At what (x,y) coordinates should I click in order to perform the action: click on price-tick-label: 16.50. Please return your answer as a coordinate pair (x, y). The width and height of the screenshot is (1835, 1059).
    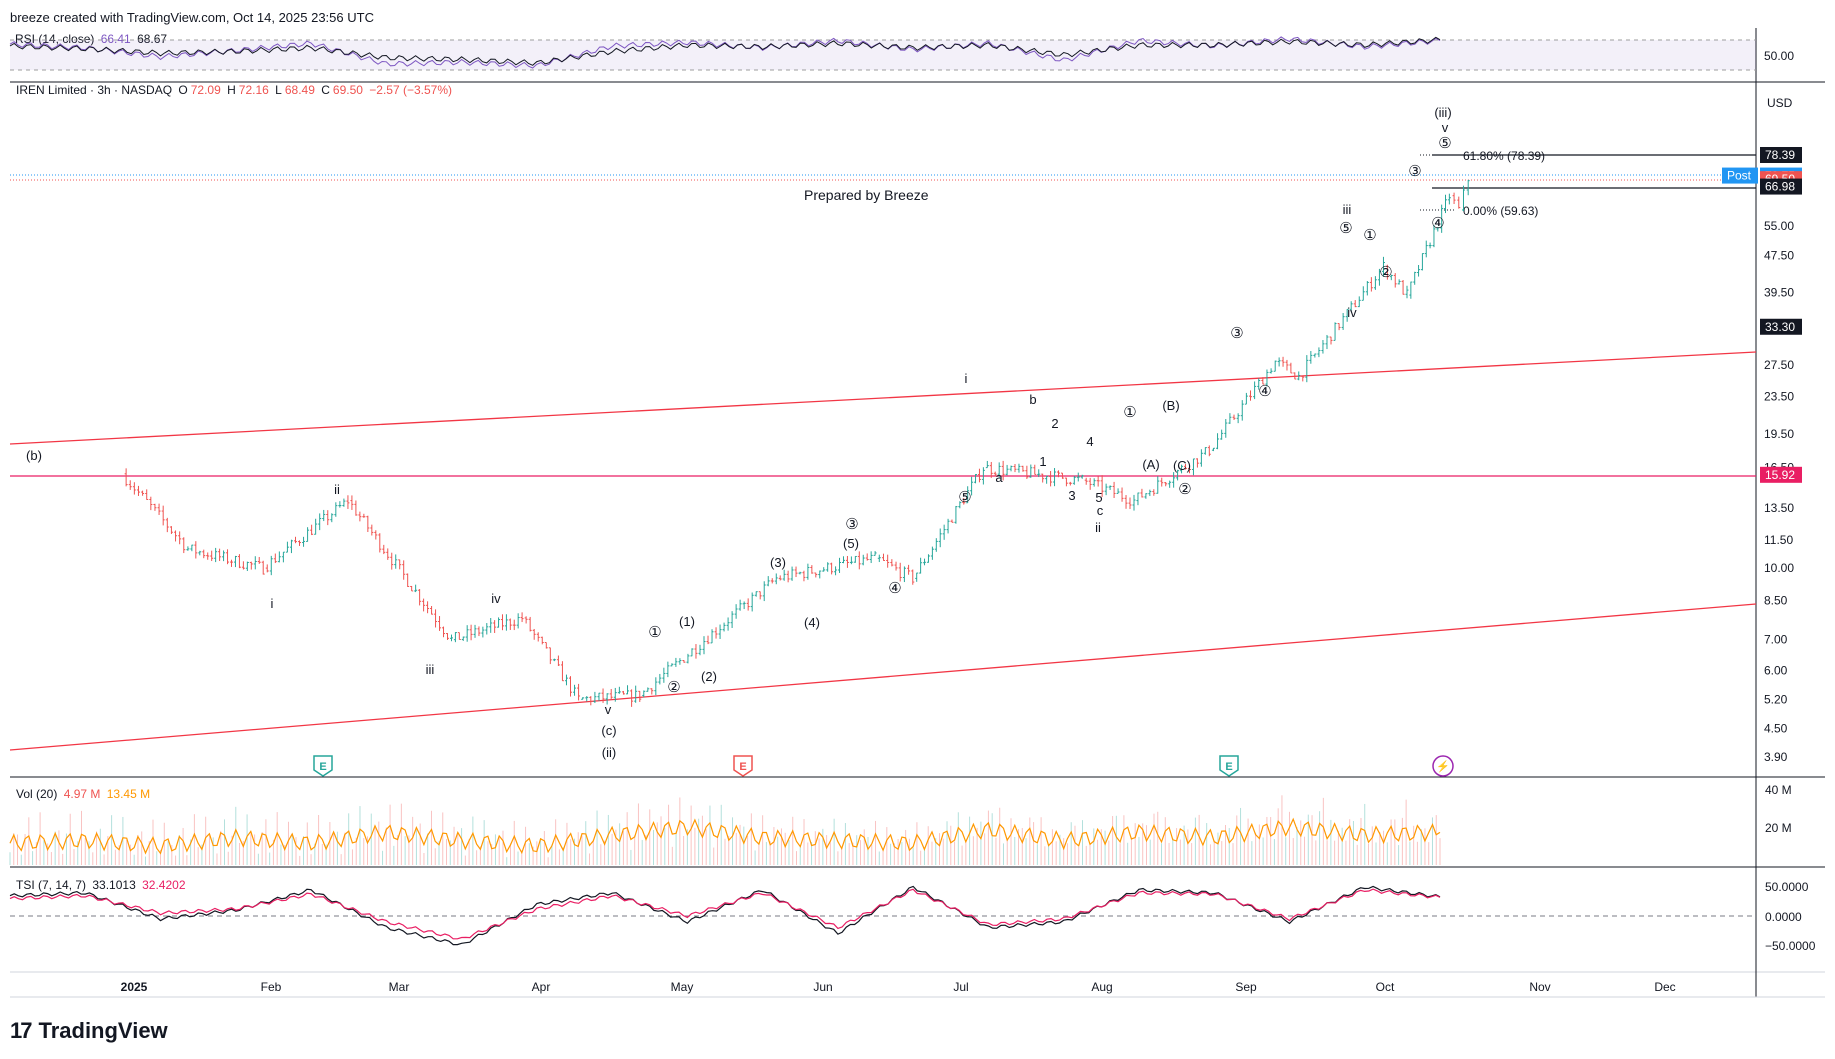
    Looking at the image, I should click on (1779, 468).